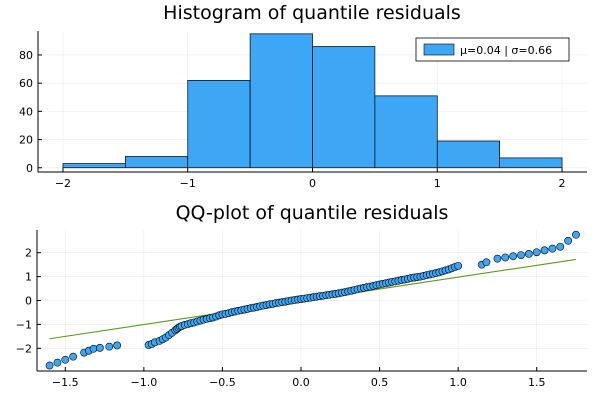  Describe the element at coordinates (562, 183) in the screenshot. I see `histogram-x-tick-label: 2` at that location.